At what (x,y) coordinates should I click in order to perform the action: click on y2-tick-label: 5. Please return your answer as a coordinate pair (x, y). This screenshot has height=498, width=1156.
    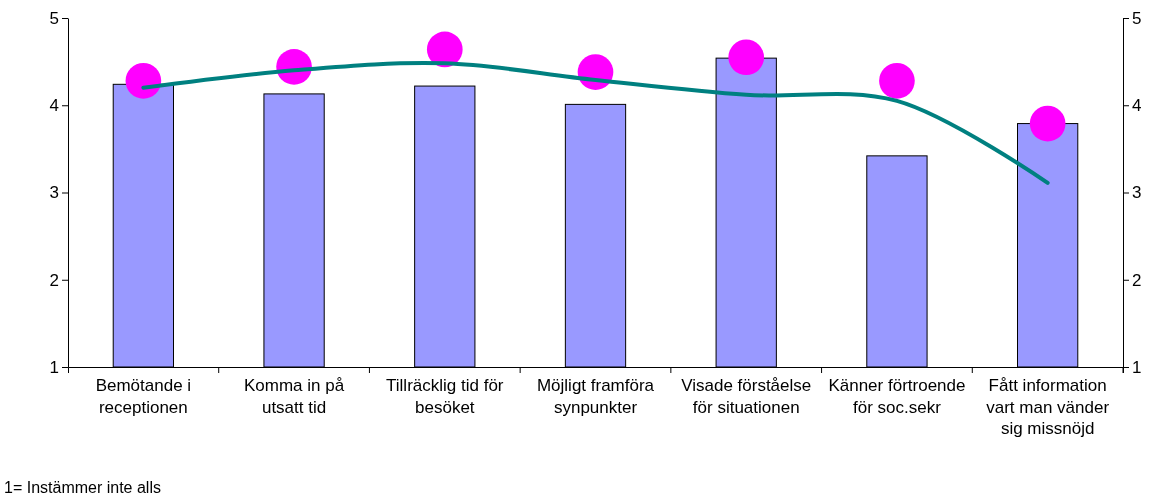
    Looking at the image, I should click on (1137, 18).